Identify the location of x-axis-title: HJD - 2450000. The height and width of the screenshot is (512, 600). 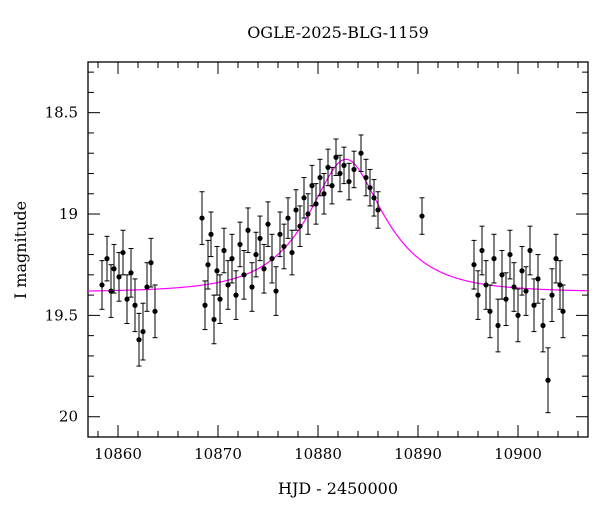
(338, 488).